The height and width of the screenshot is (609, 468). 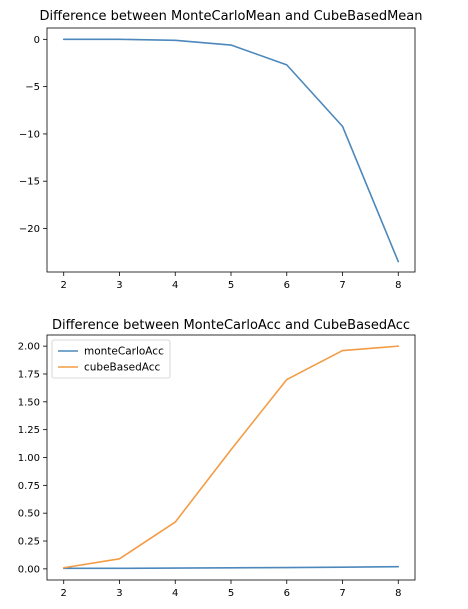 I want to click on y-tick-label: 0.25, so click(x=29, y=542).